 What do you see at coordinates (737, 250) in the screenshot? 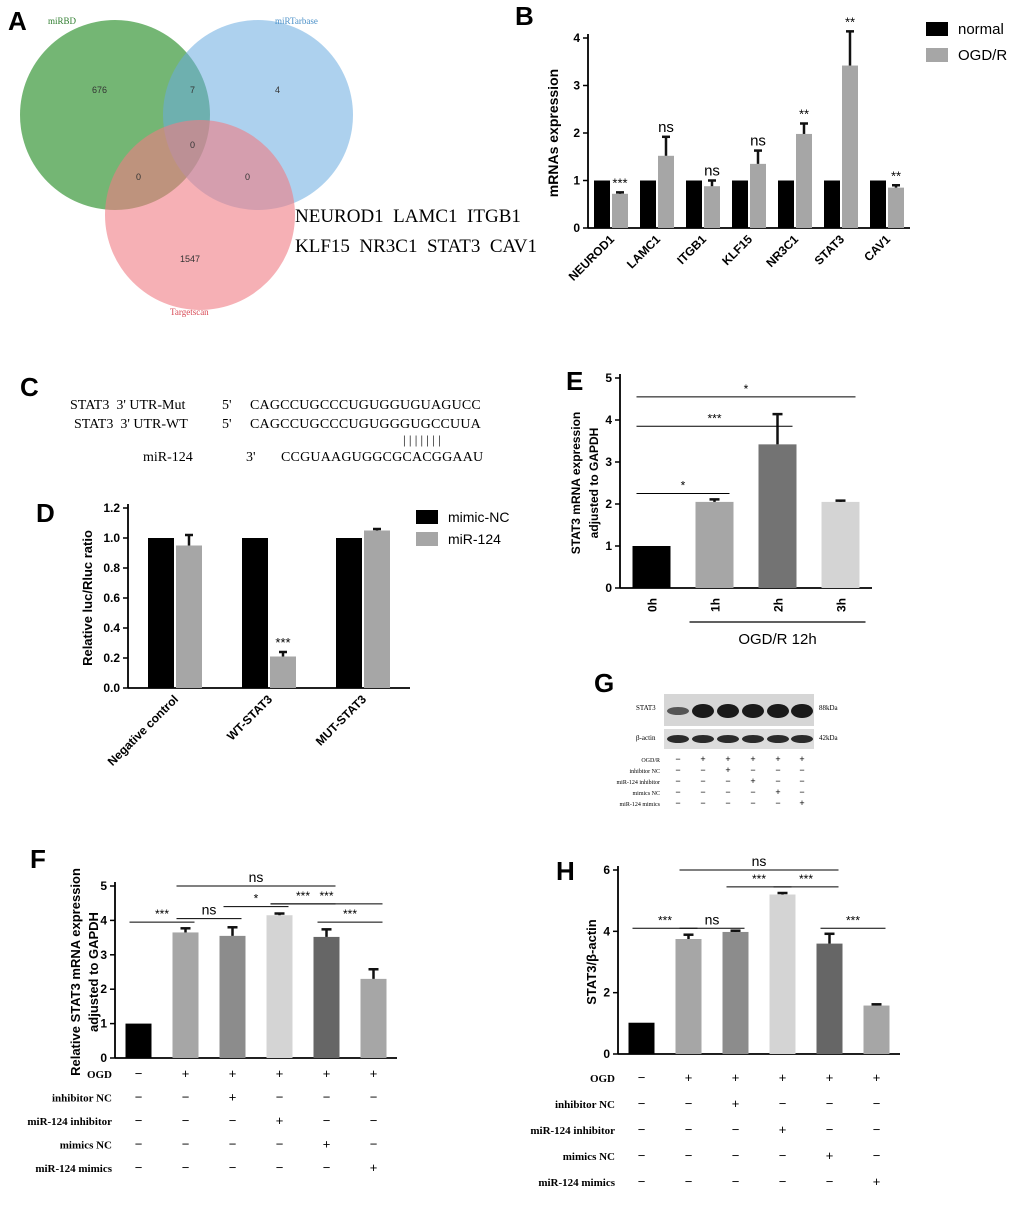
I see `x-tick-label: KLF15` at bounding box center [737, 250].